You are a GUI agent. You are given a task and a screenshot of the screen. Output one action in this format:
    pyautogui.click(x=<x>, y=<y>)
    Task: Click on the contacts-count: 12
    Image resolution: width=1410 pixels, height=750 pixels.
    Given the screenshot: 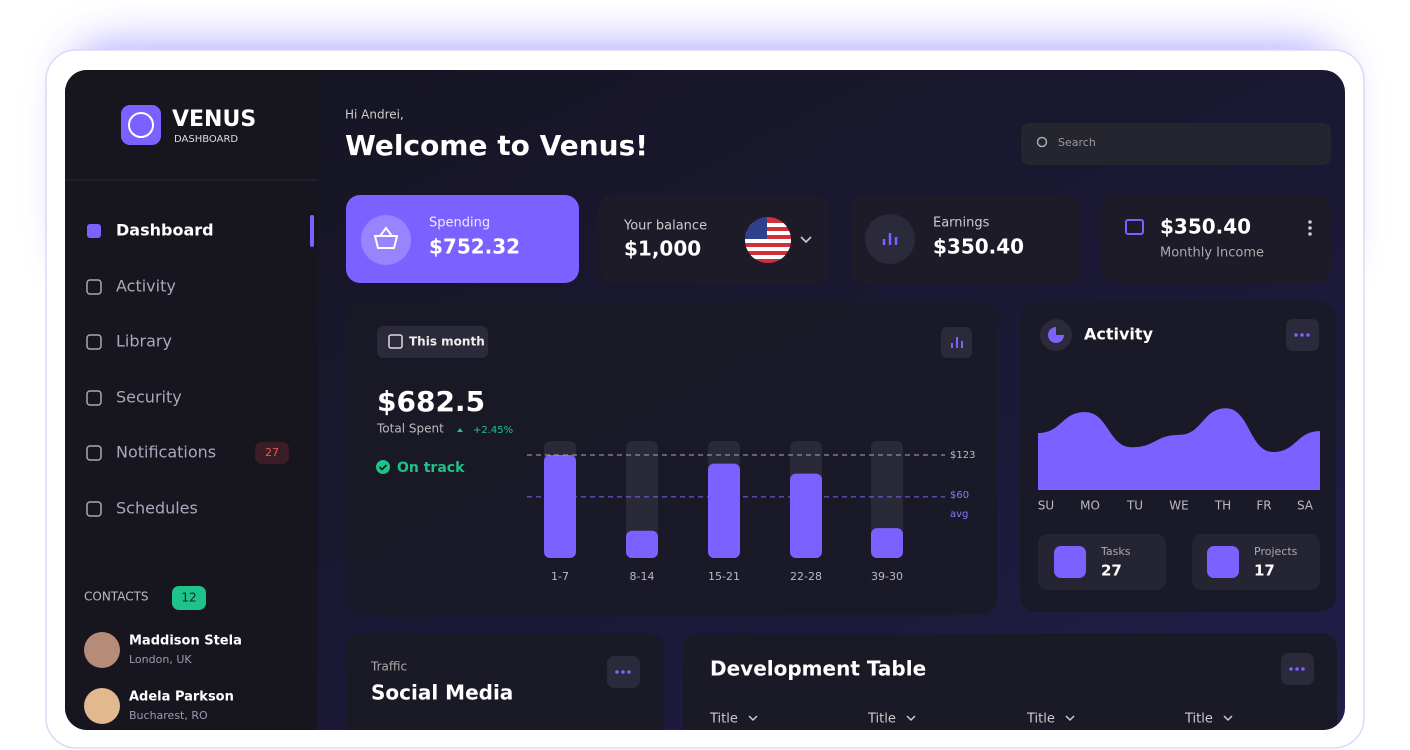 What is the action you would take?
    pyautogui.click(x=188, y=598)
    